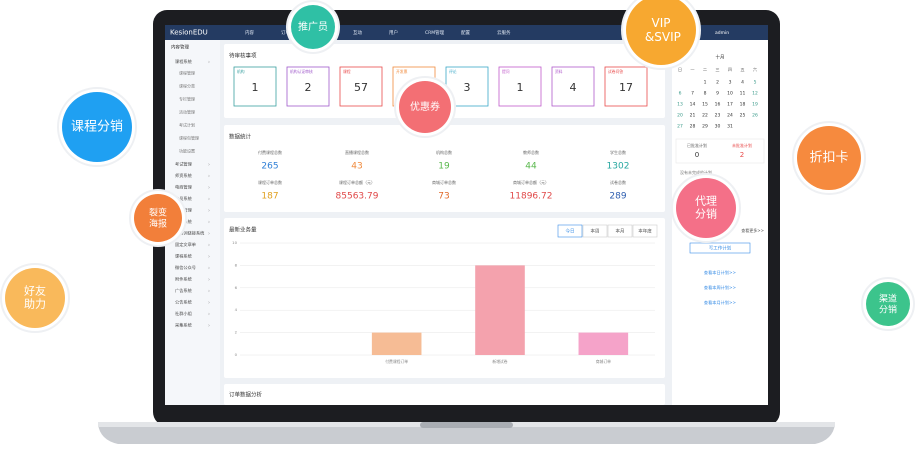 The width and height of the screenshot is (919, 452). I want to click on bubble-label: 推广员, so click(313, 26).